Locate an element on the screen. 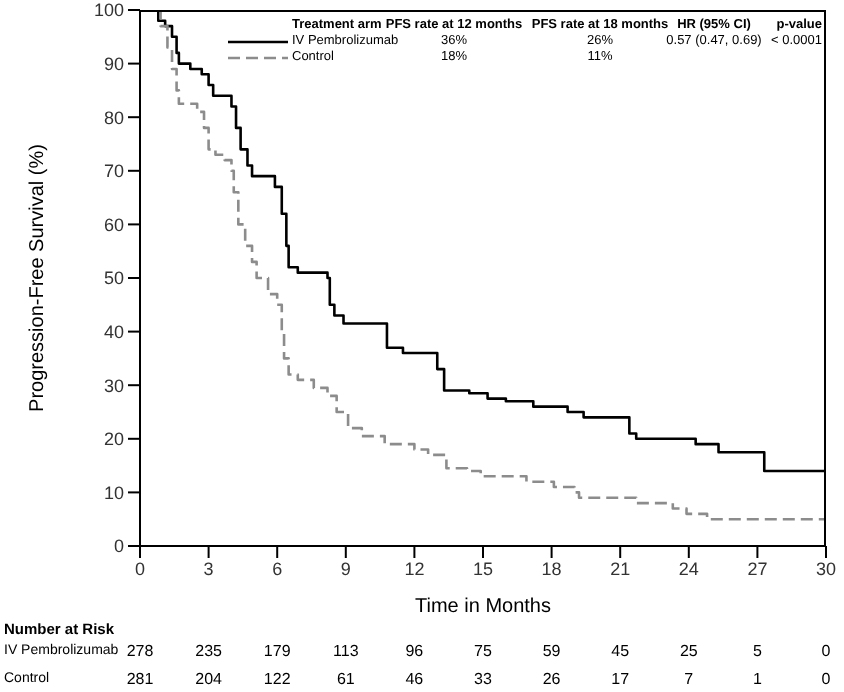  text: 7 is located at coordinates (689, 679).